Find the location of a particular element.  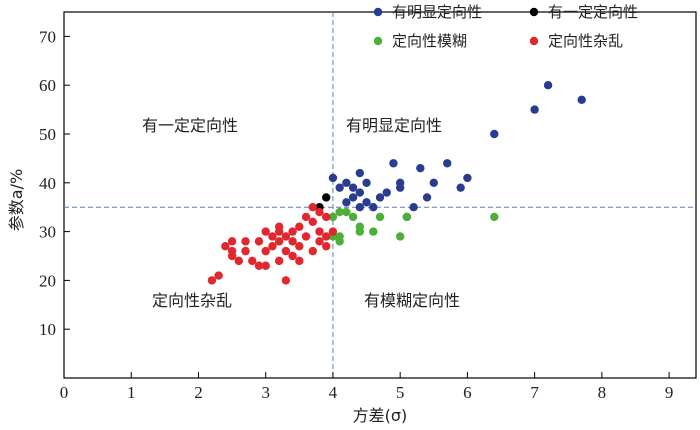

x-tick-label: 0 is located at coordinates (64, 392).